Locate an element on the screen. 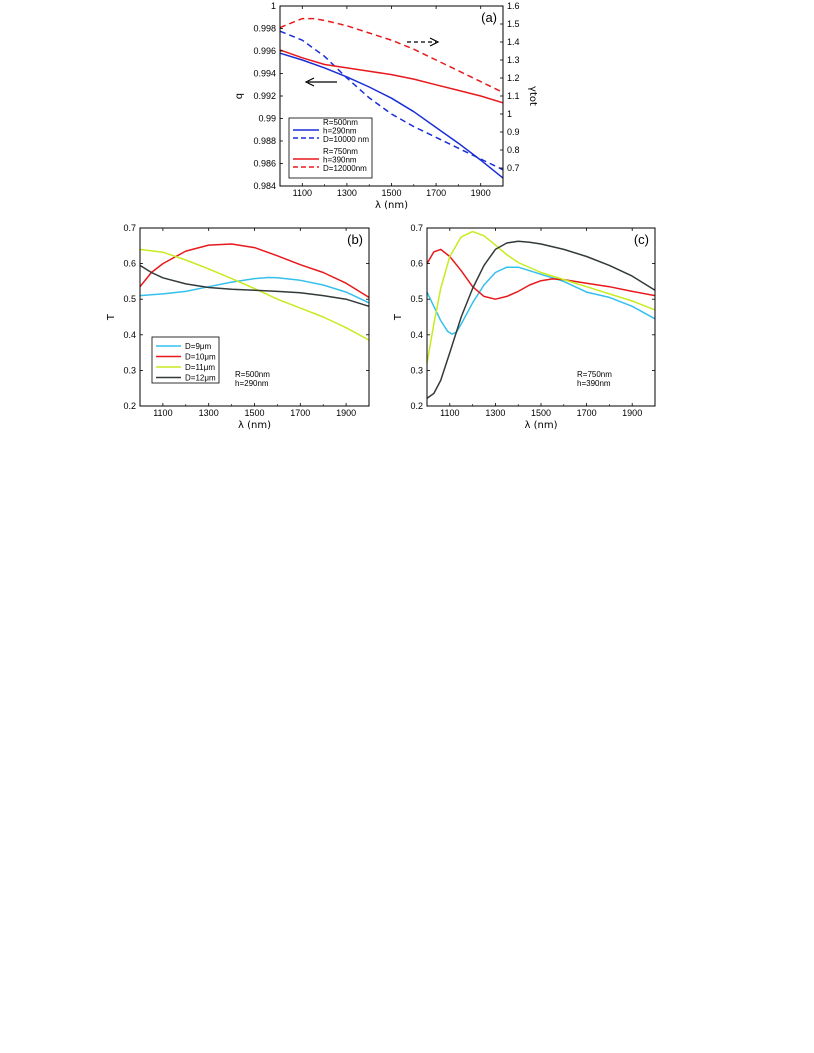 Image resolution: width=814 pixels, height=1053 pixels. y-tick-label: 0.99 is located at coordinates (267, 119).